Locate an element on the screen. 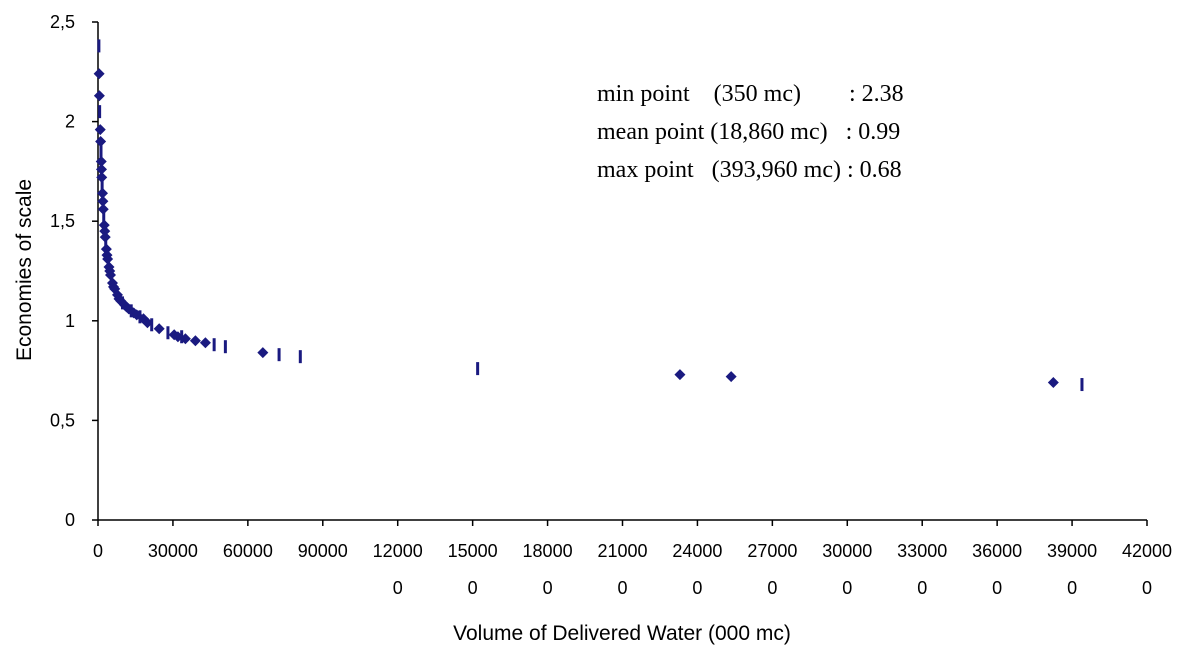  y-tick-label: 0 is located at coordinates (70, 520).